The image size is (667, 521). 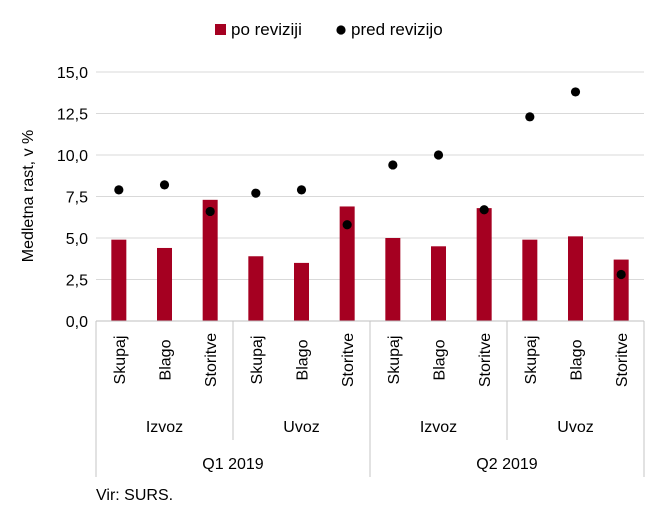 What do you see at coordinates (397, 29) in the screenshot?
I see `legend-label: pred revizijo` at bounding box center [397, 29].